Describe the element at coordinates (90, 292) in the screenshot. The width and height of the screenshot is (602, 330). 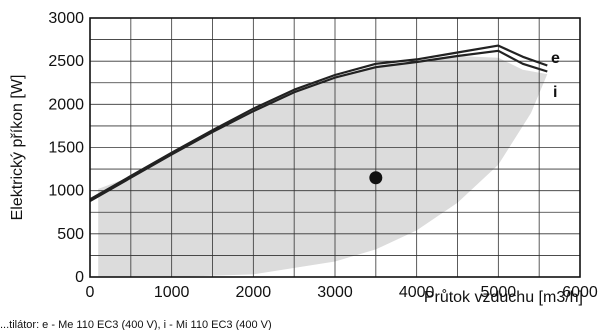
I see `x-tick-label: 0` at that location.